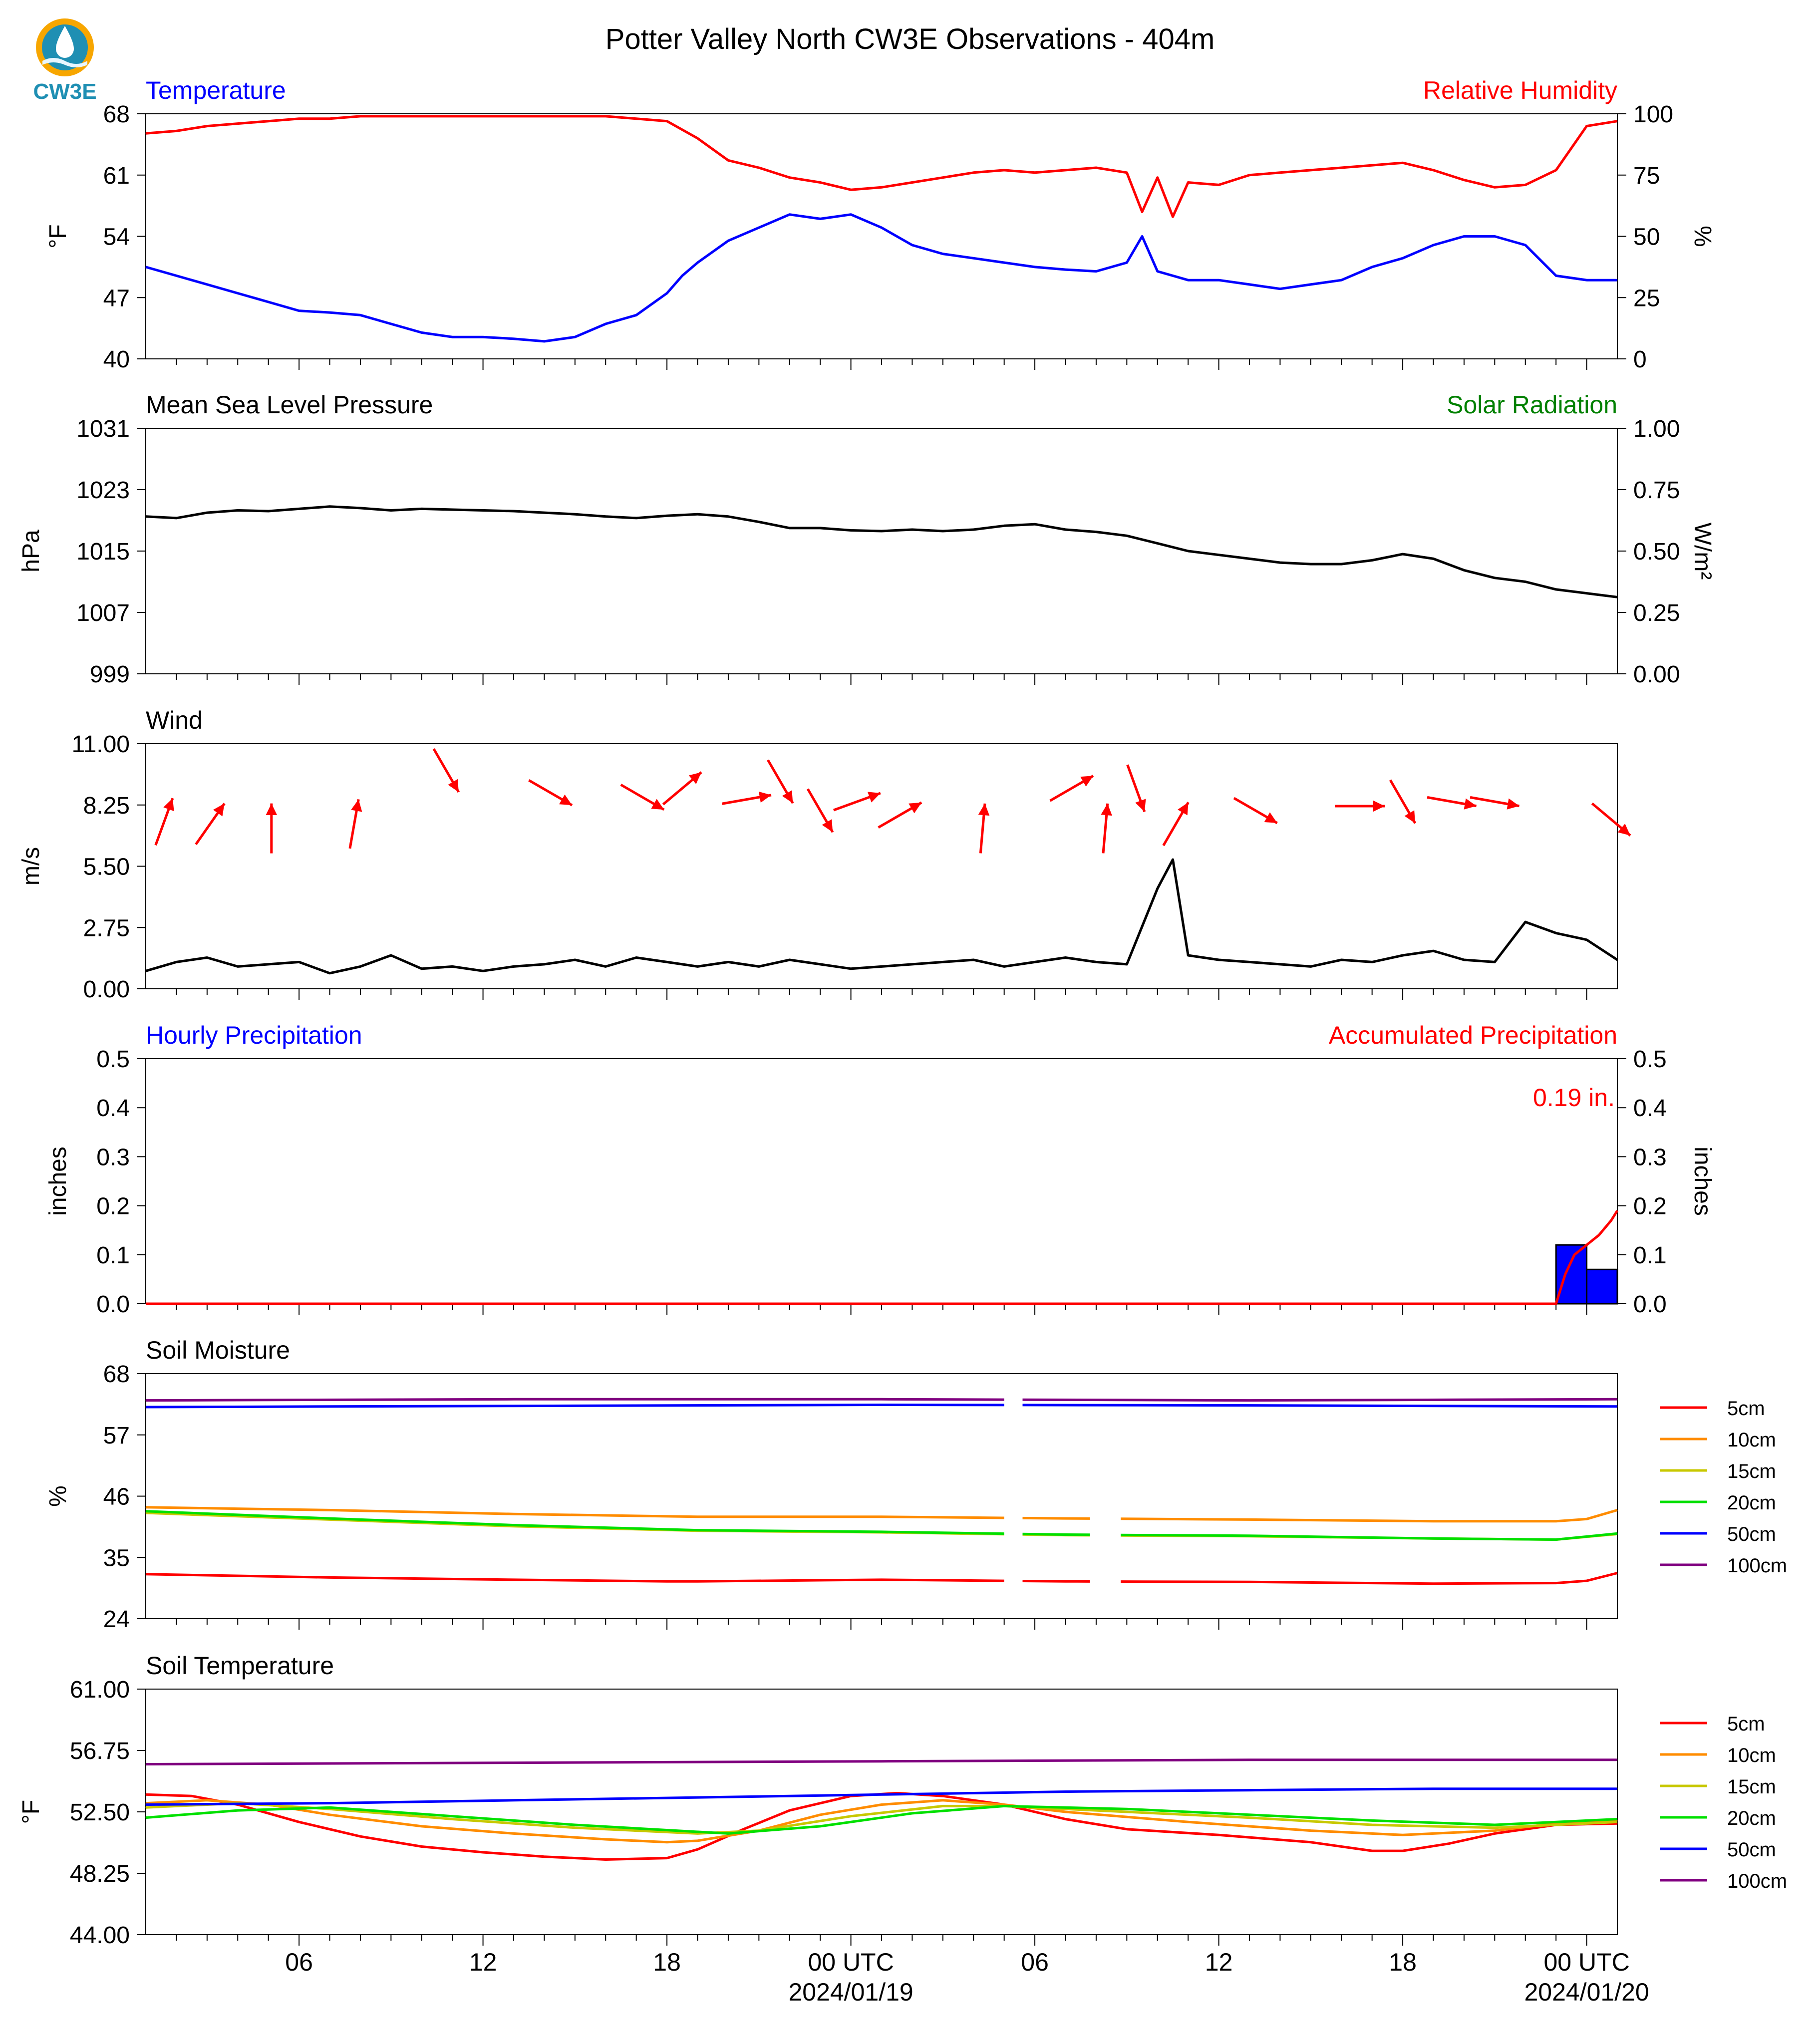 The width and height of the screenshot is (1820, 2028). Describe the element at coordinates (100, 1935) in the screenshot. I see `left-y-tick-label: 44.00` at that location.